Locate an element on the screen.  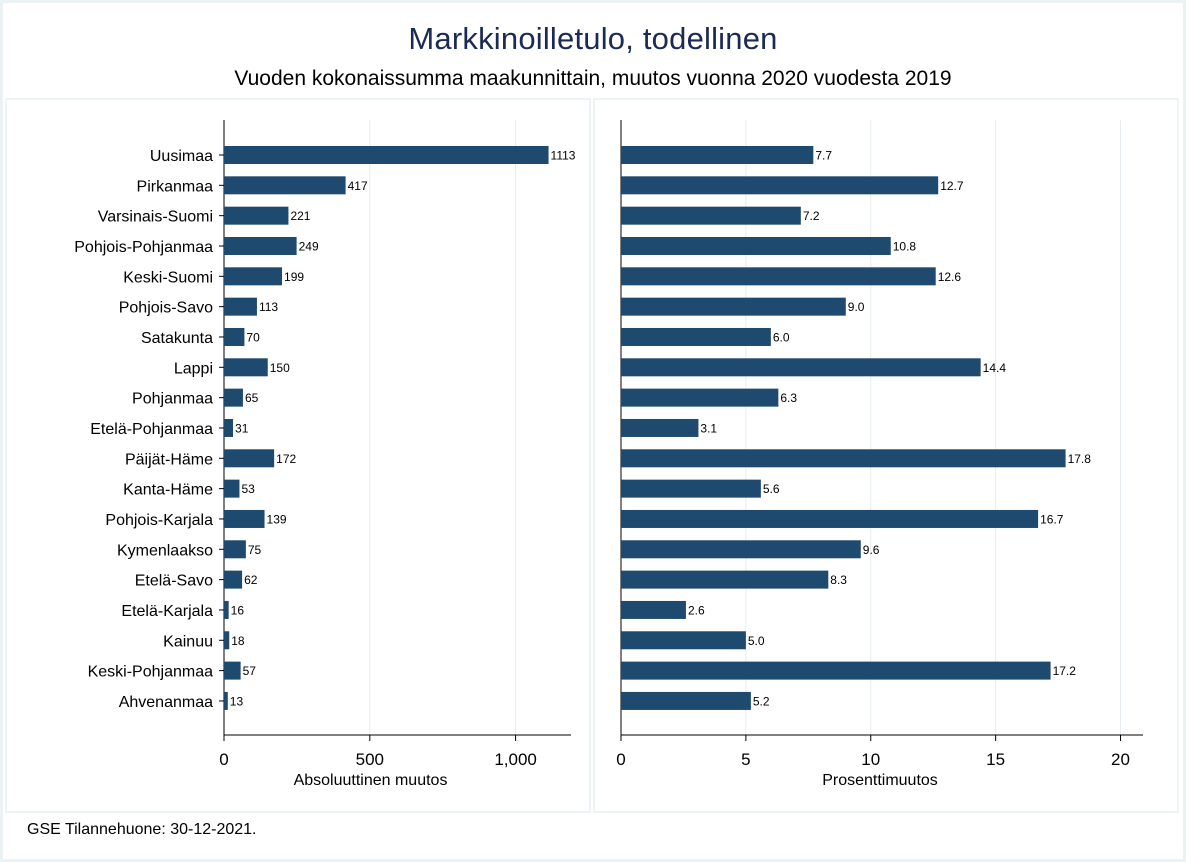
data-label-1-Pohjois-Savo: 113 is located at coordinates (268, 307).